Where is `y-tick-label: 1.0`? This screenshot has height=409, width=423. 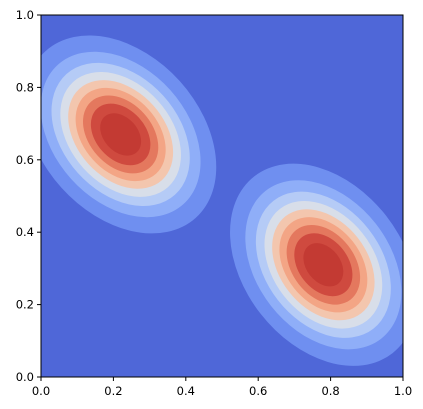
y-tick-label: 1.0 is located at coordinates (25, 15).